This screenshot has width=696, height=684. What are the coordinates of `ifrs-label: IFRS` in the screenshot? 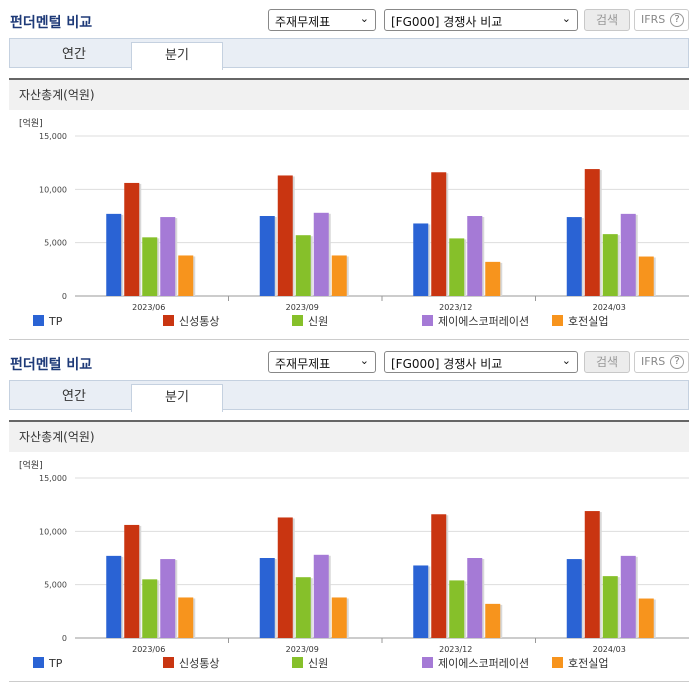 It's located at (653, 361).